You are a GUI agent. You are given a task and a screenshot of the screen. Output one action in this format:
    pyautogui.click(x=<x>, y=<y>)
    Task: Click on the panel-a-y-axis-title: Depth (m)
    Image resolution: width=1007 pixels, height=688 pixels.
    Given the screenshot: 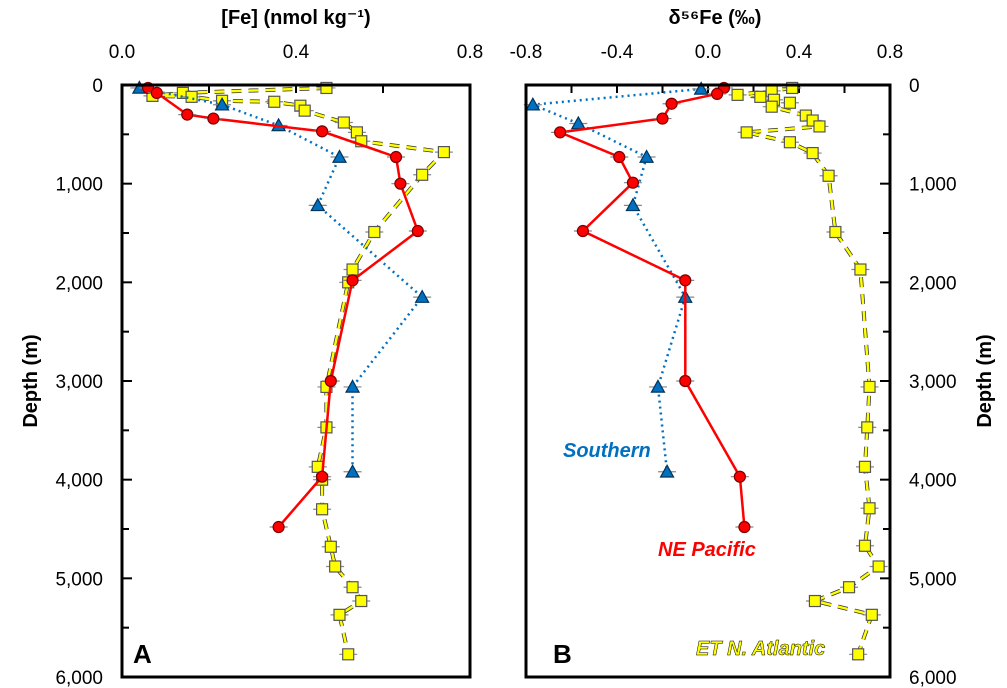 What is the action you would take?
    pyautogui.click(x=31, y=380)
    